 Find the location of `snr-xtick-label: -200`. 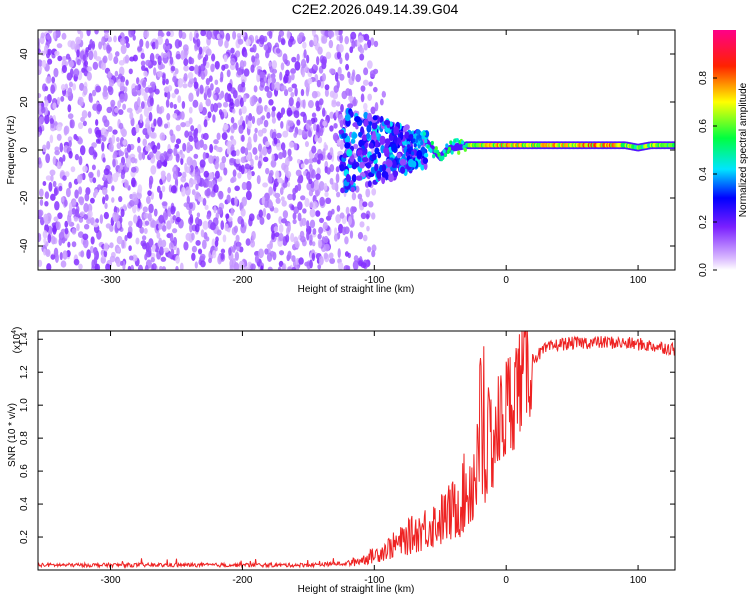

snr-xtick-label: -200 is located at coordinates (242, 580).